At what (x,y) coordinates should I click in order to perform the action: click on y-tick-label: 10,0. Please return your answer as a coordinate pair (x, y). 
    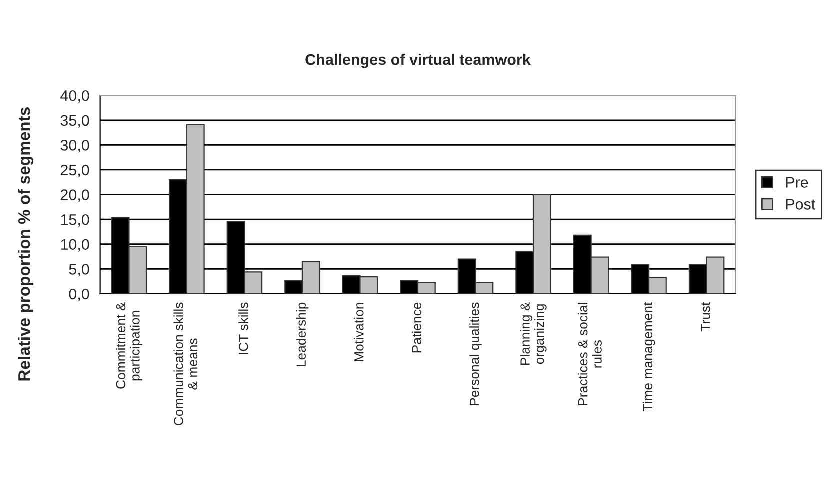
    Looking at the image, I should click on (75, 245).